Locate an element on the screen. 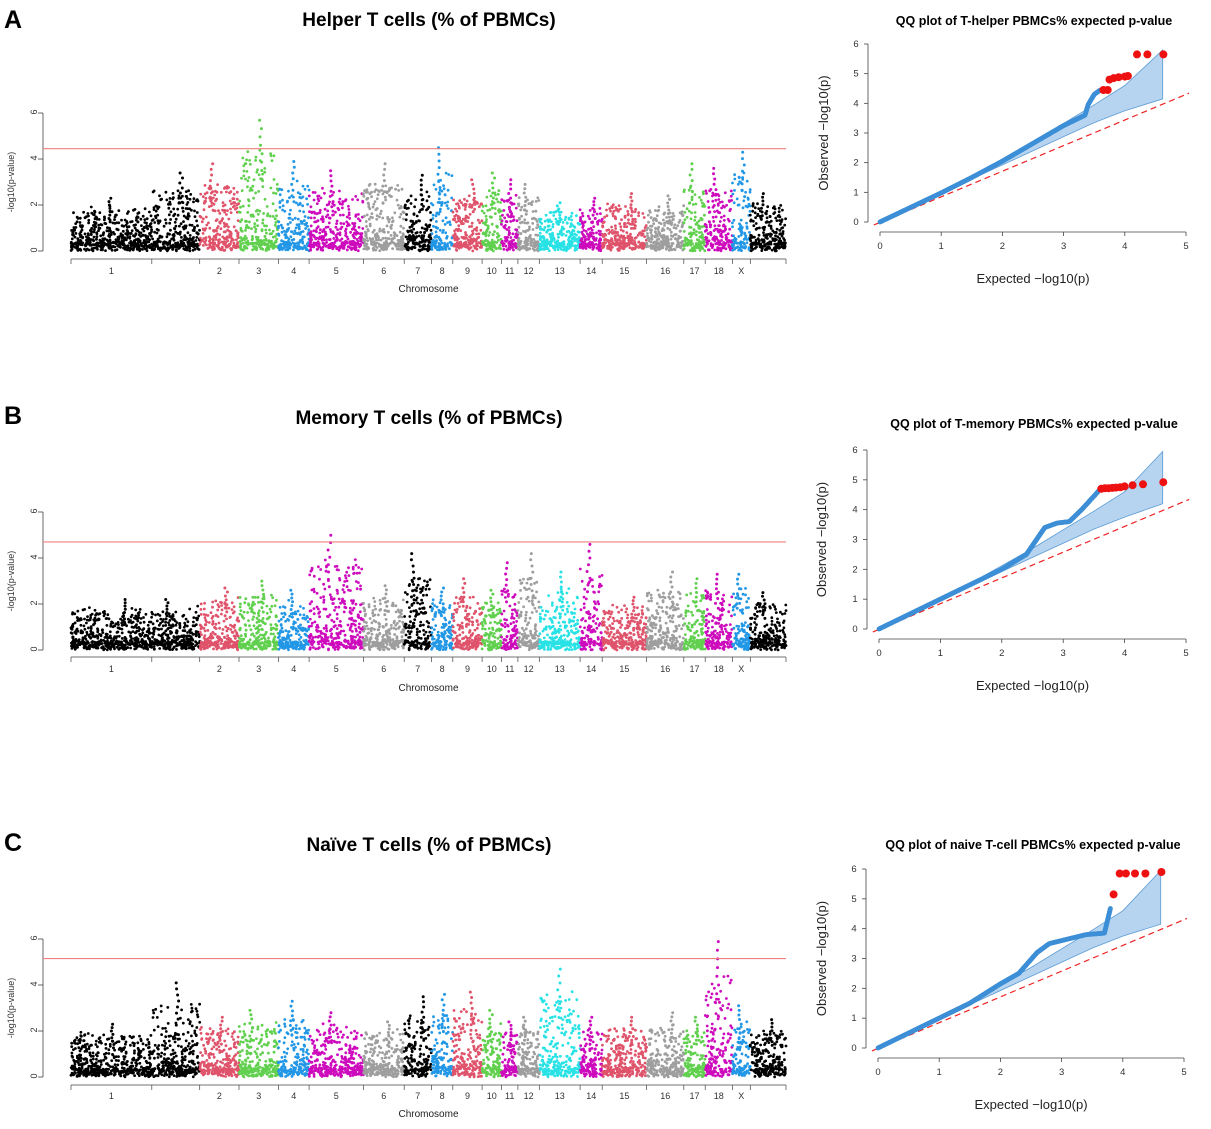 This screenshot has height=1129, width=1211. chromosome-label: 1 is located at coordinates (111, 271).